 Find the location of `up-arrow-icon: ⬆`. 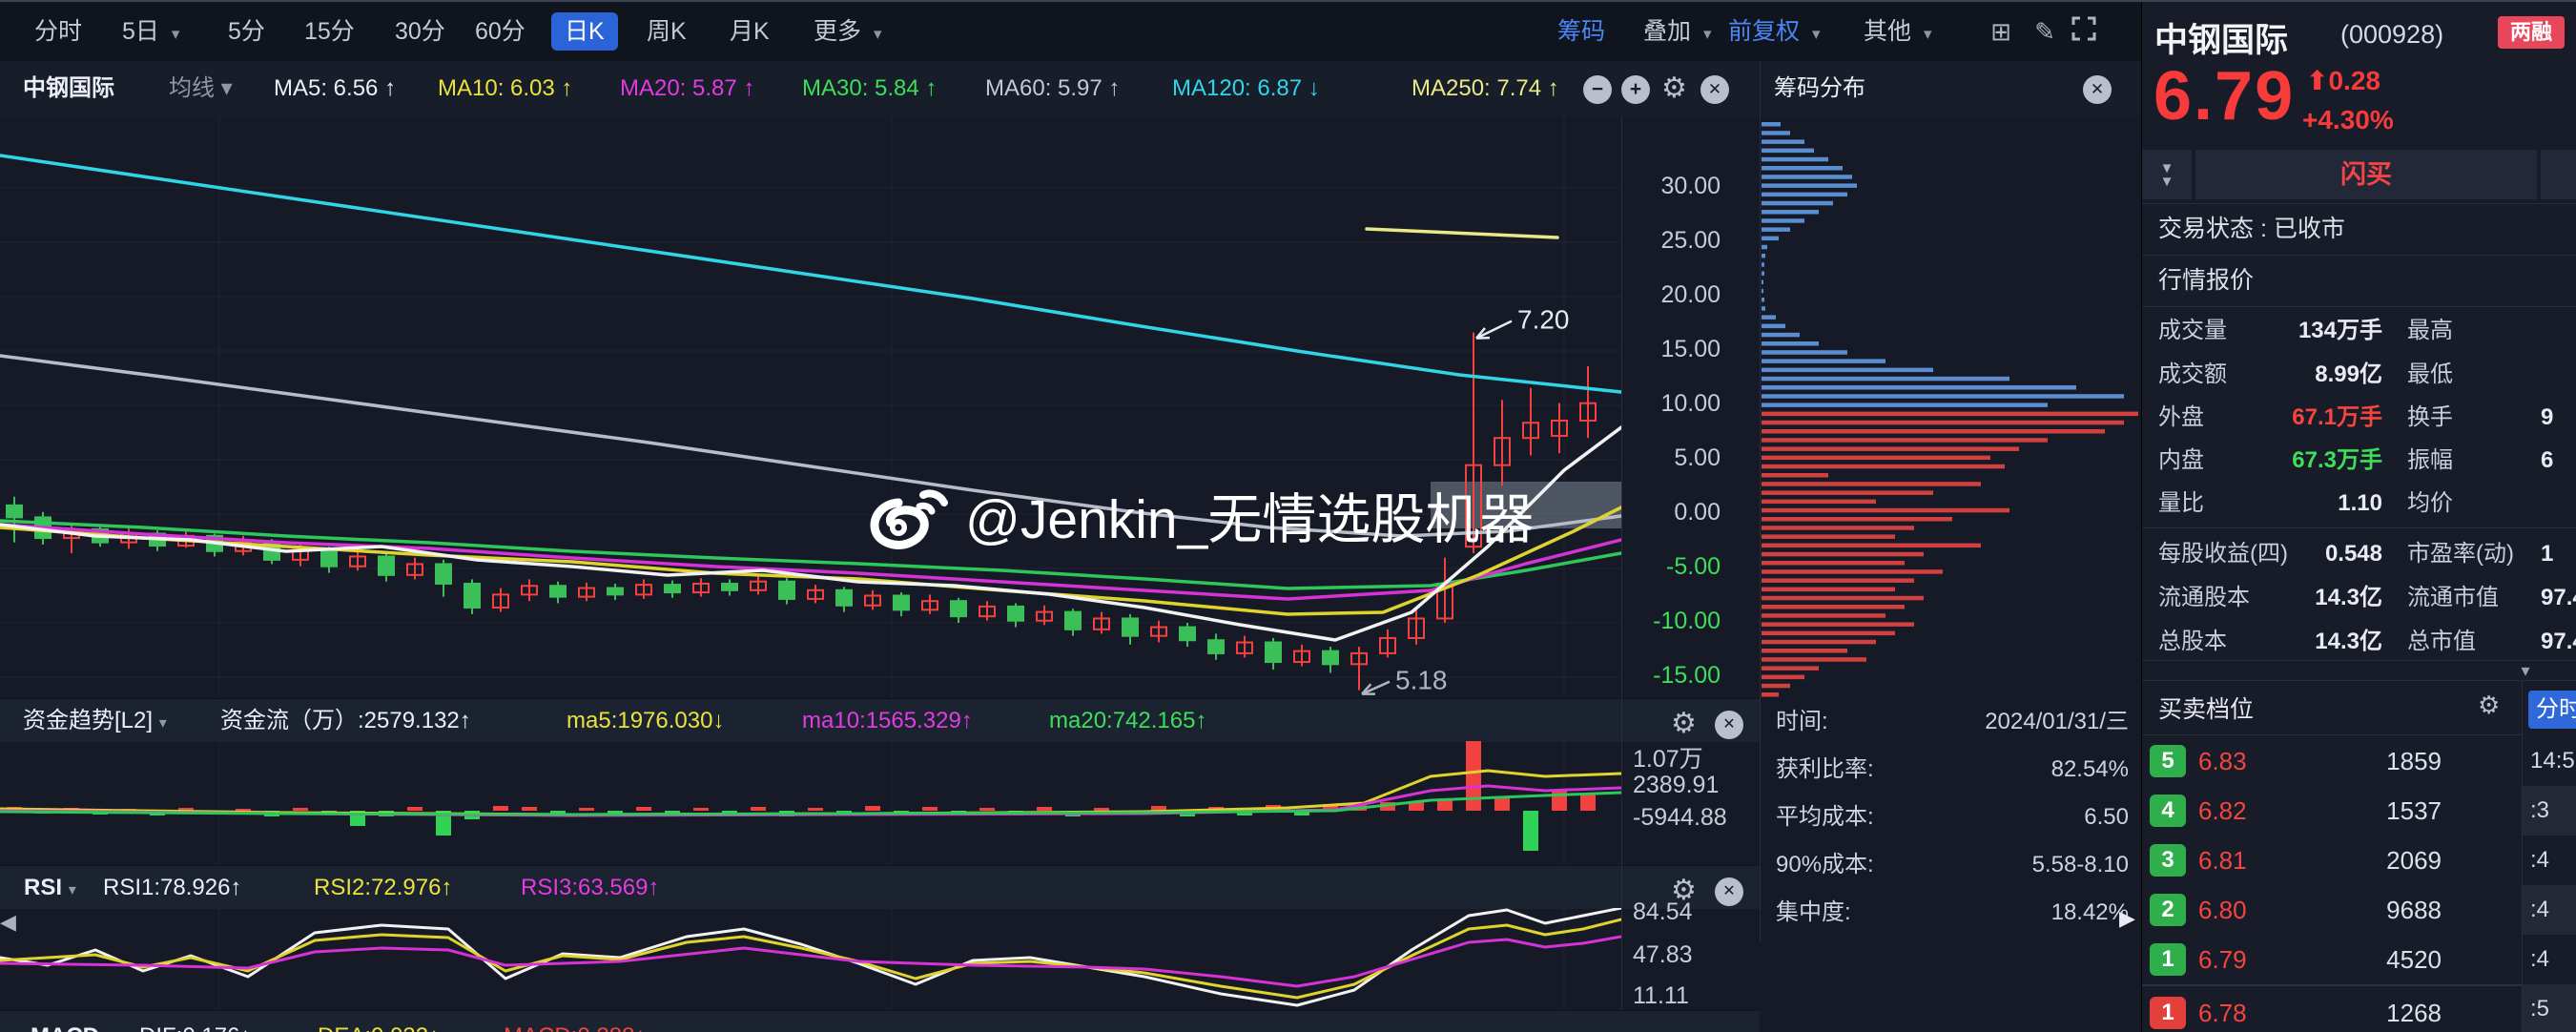

up-arrow-icon: ⬆ is located at coordinates (2317, 80).